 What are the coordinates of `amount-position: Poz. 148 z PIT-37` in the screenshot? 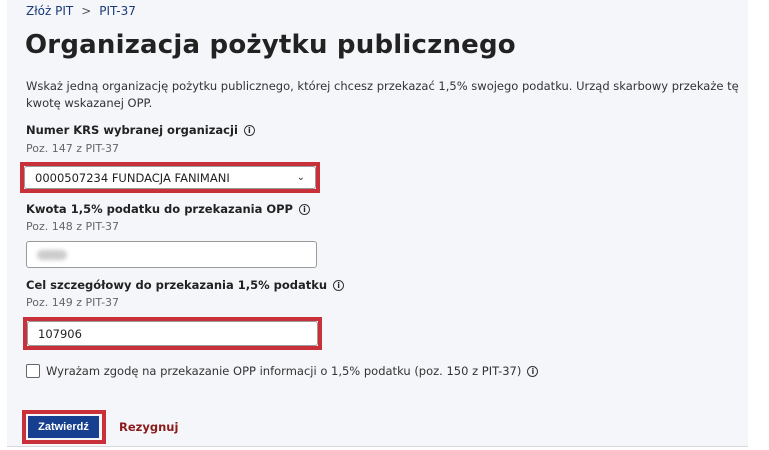 It's located at (73, 226).